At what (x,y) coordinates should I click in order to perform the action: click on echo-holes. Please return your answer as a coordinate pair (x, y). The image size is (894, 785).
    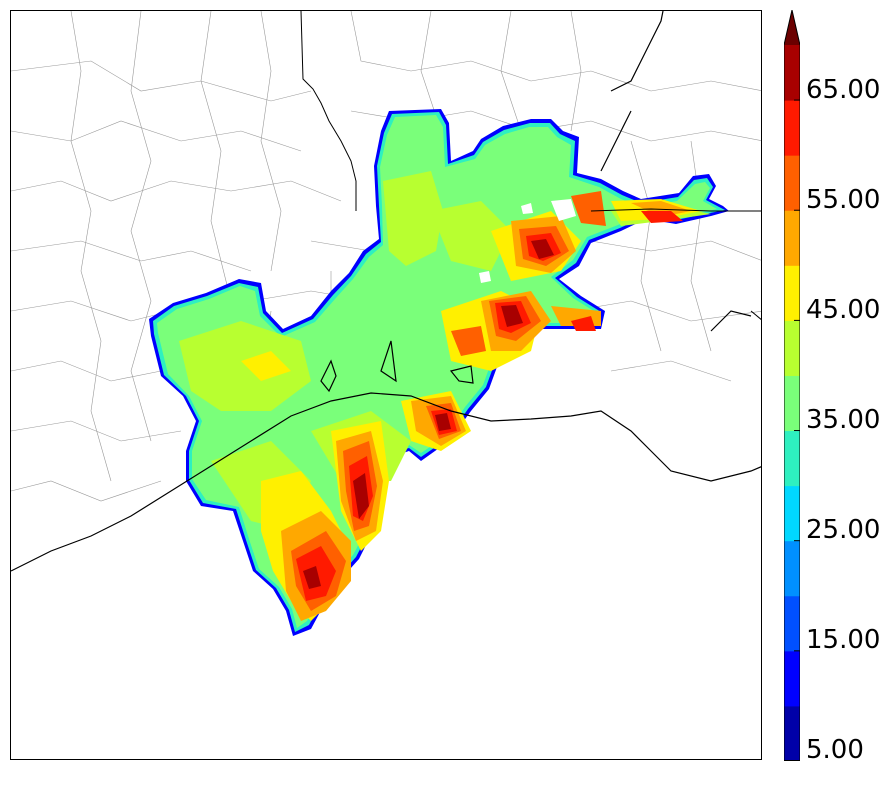
    Looking at the image, I should click on (527, 241).